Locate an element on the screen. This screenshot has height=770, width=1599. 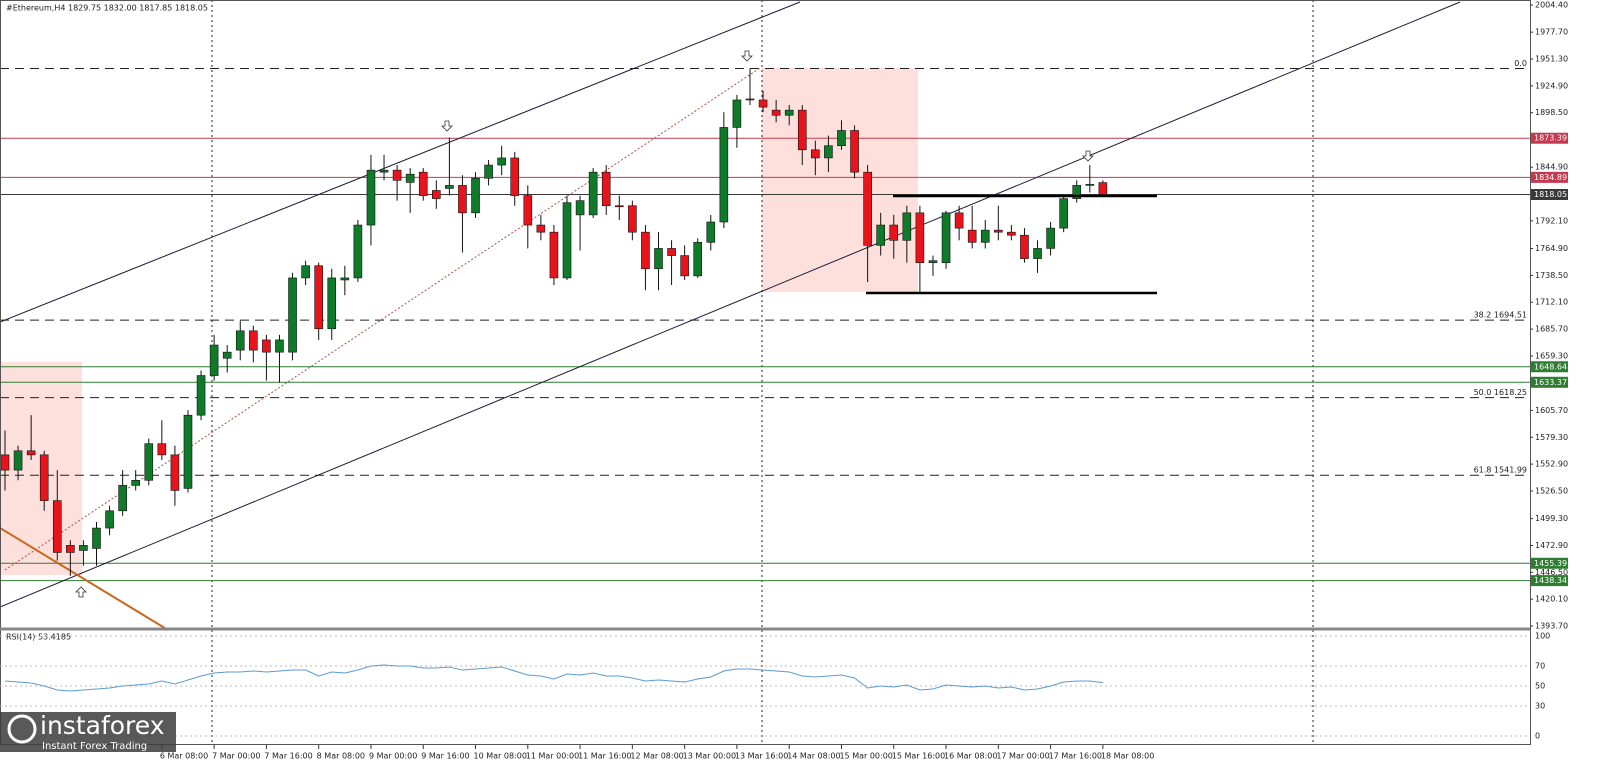
fib-label: 0.0 is located at coordinates (1520, 63).